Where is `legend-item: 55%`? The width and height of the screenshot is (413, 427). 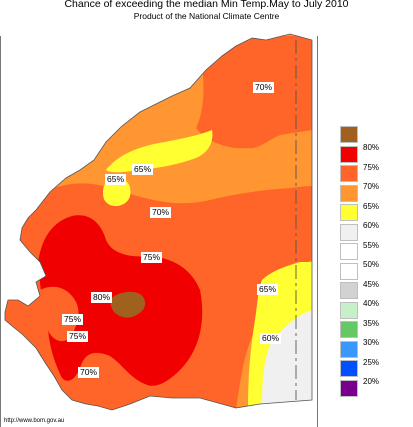
legend-item: 55% is located at coordinates (375, 236).